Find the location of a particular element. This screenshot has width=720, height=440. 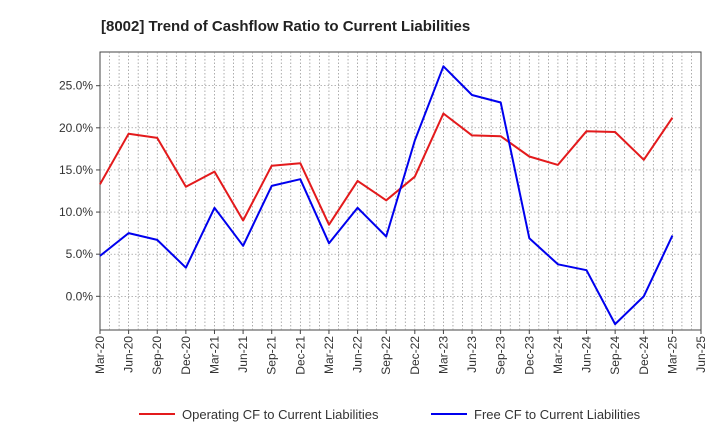

x-tick-label: Jun-20 is located at coordinates (129, 354).